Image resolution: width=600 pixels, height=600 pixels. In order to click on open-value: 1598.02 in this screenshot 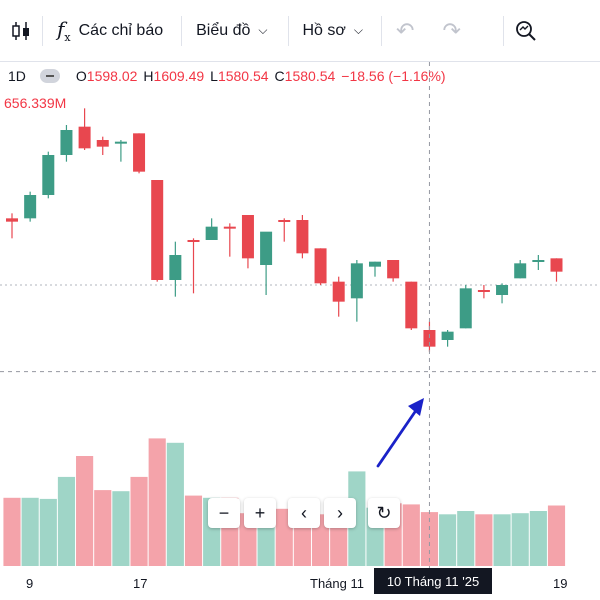, I will do `click(112, 76)`.